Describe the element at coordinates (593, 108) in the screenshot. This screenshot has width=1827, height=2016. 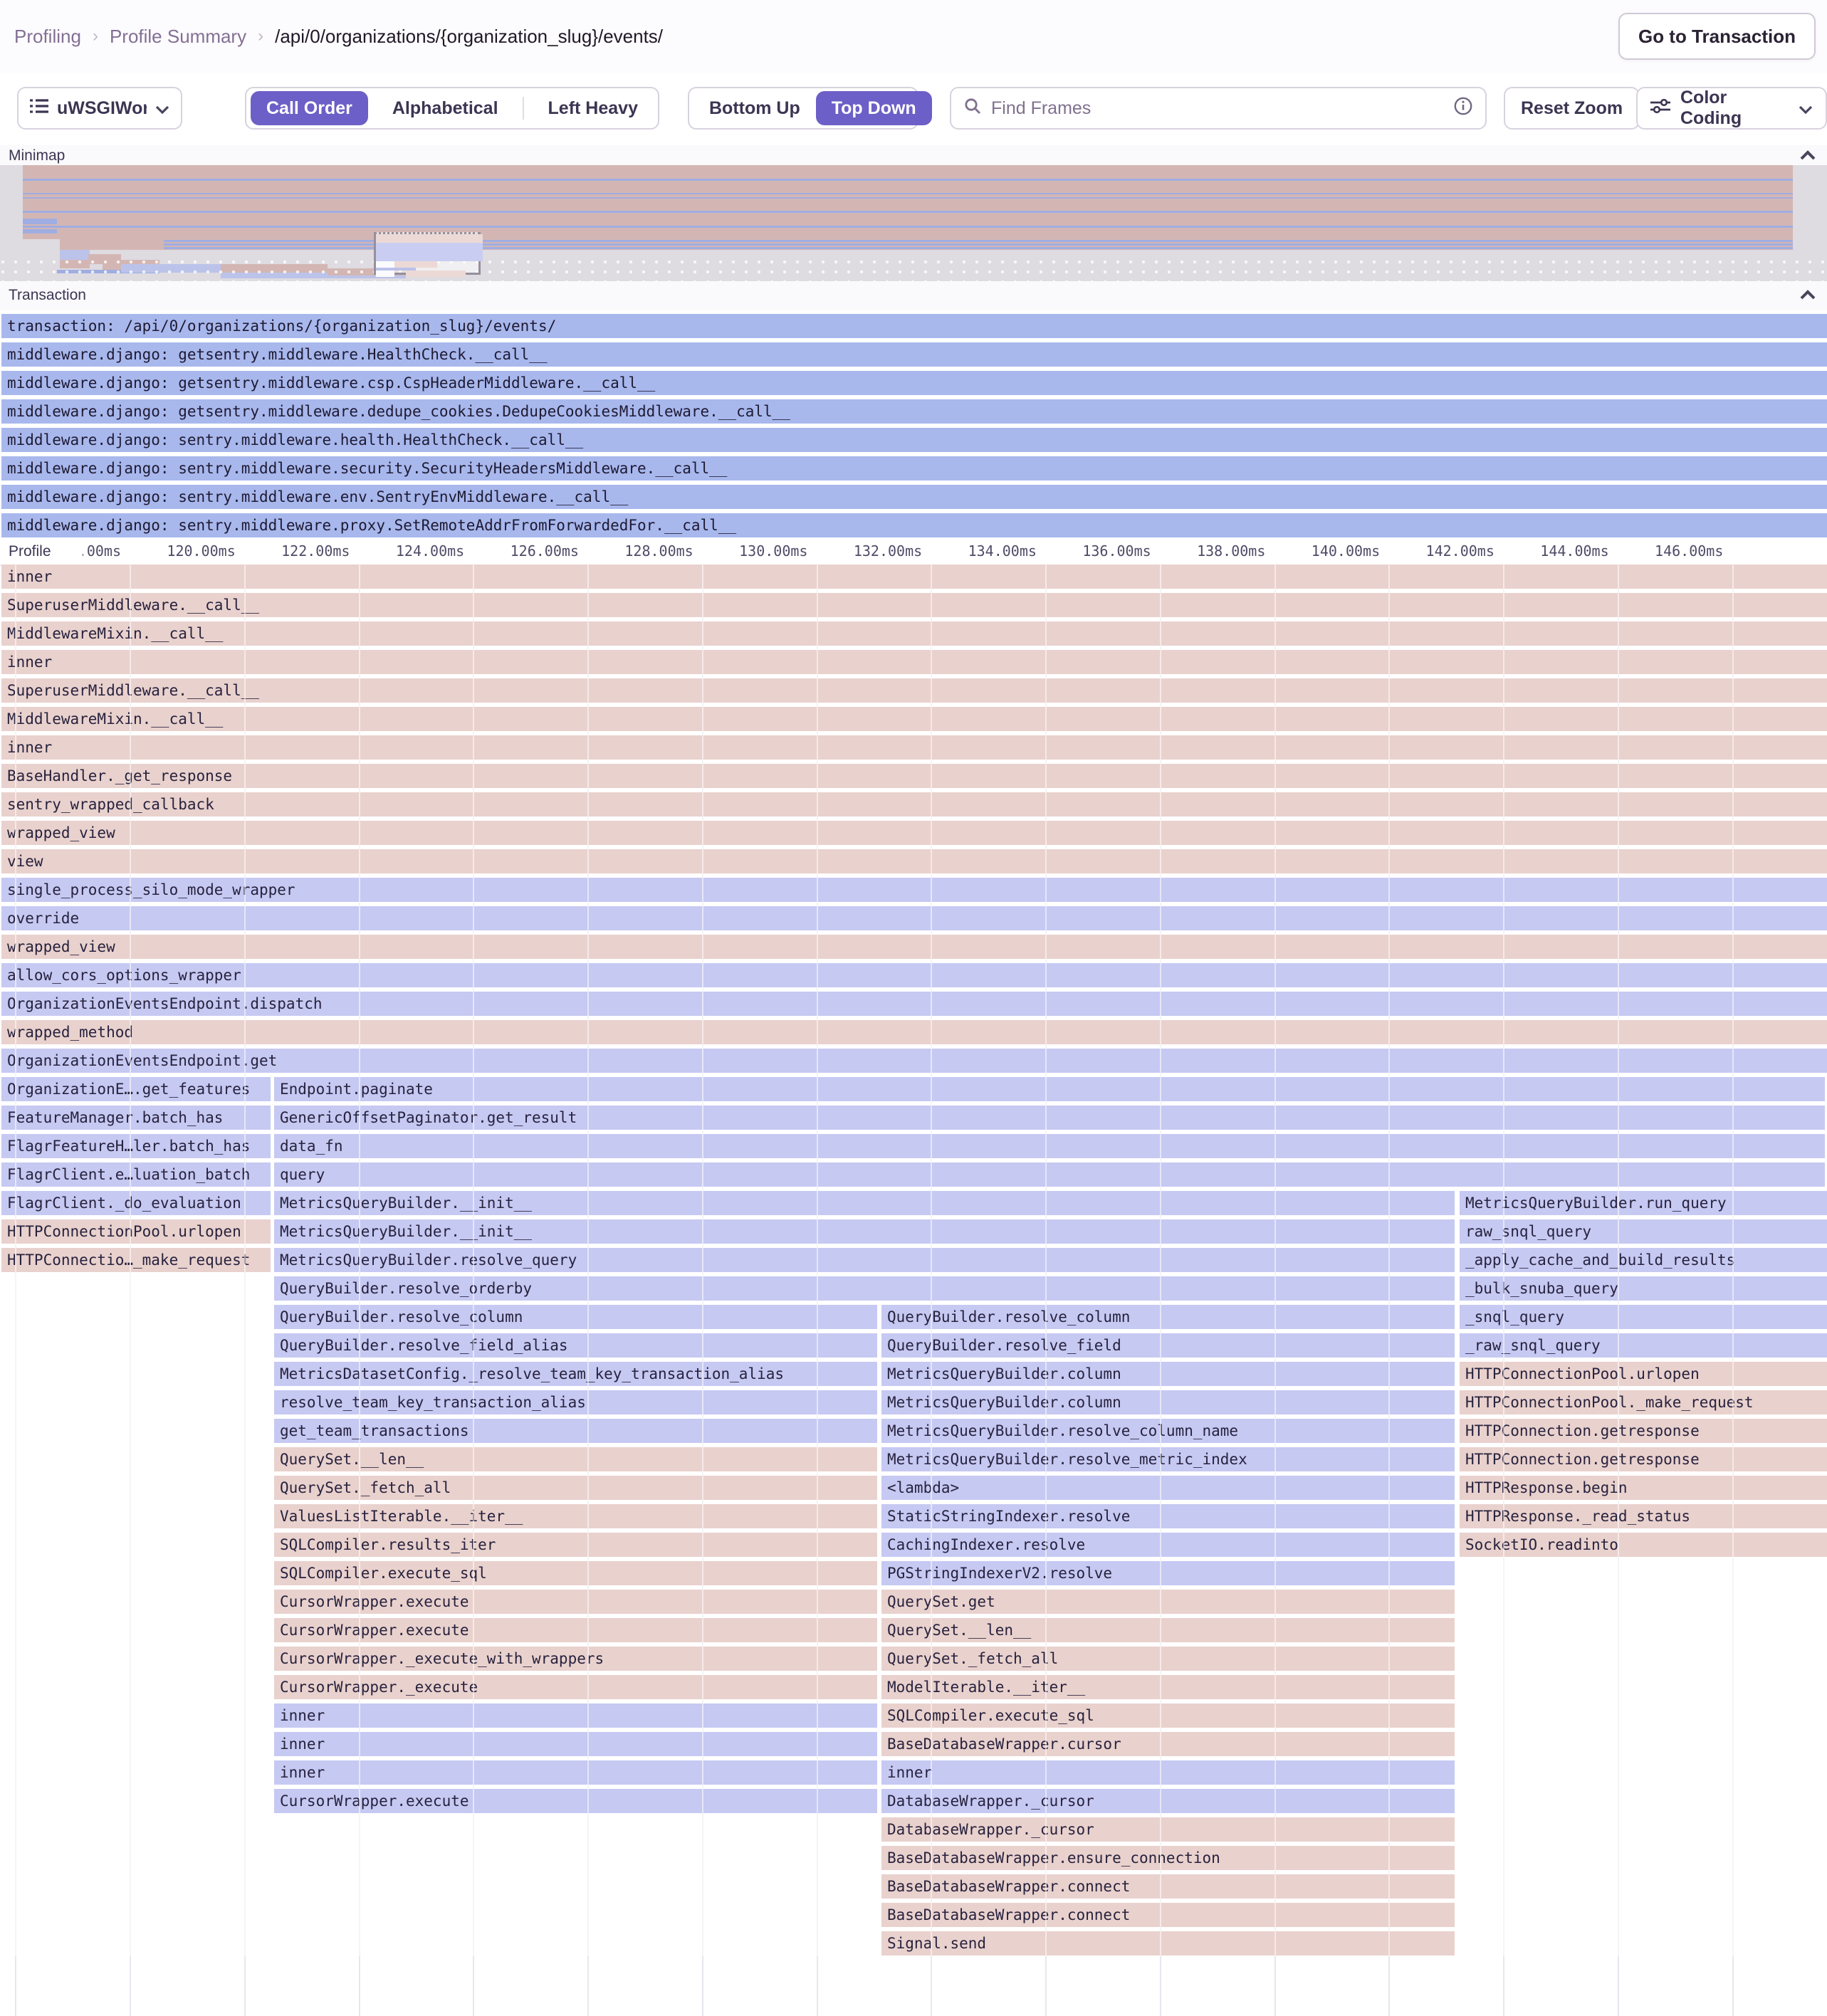
I see `sort-option-left-heavy: Left Heavy` at that location.